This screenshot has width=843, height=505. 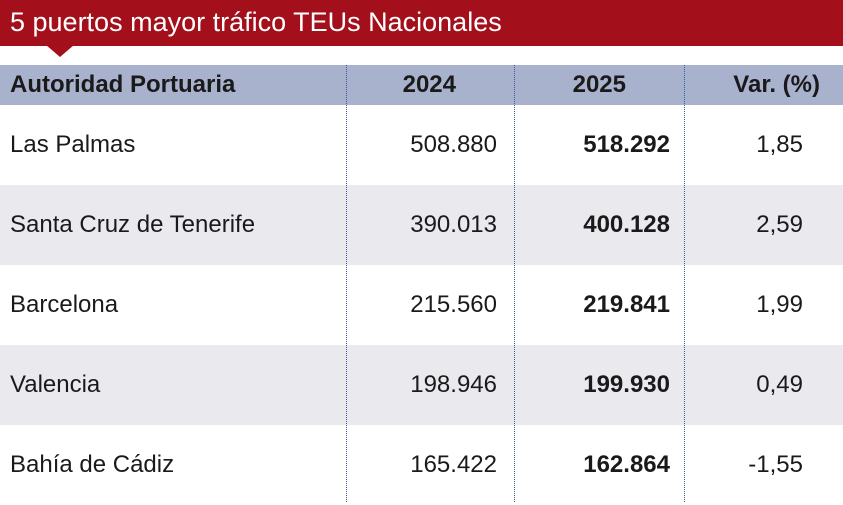 I want to click on title-bar, so click(x=421, y=23).